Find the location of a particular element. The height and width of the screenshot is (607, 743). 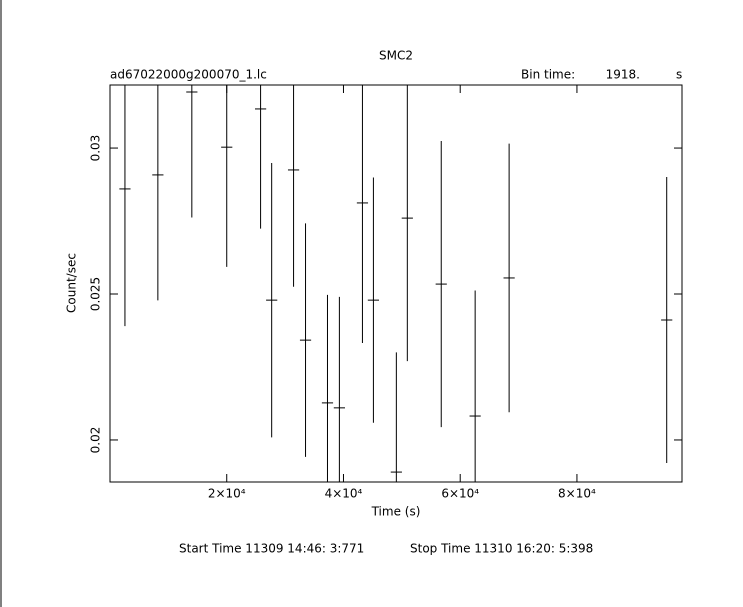

x-tick-label: 6×10⁴ is located at coordinates (460, 494).